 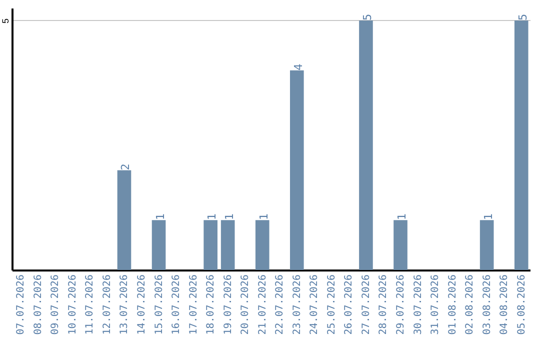 I want to click on x-tick-label: 08.07.2026, so click(x=38, y=304).